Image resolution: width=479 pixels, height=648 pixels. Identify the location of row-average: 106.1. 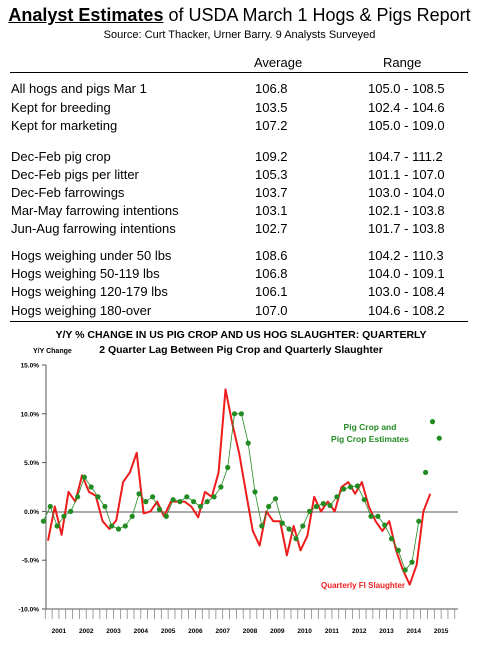
(271, 291).